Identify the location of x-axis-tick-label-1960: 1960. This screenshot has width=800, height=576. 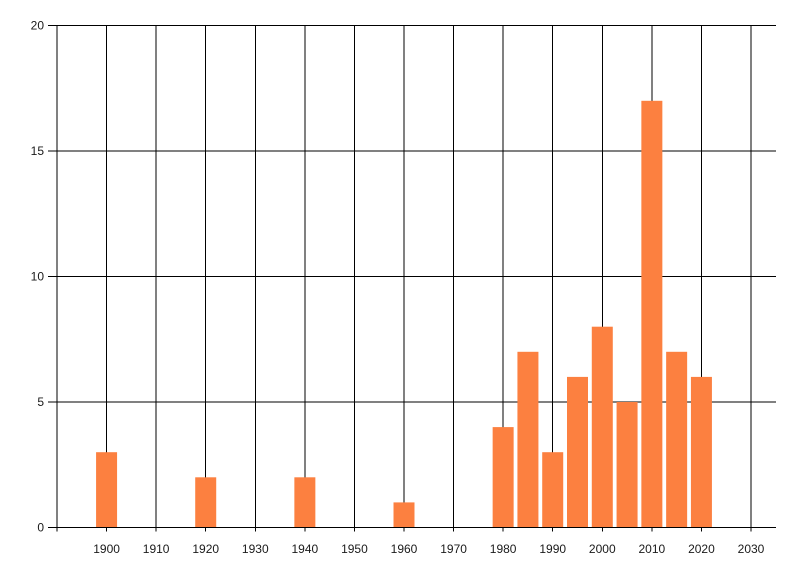
(404, 549).